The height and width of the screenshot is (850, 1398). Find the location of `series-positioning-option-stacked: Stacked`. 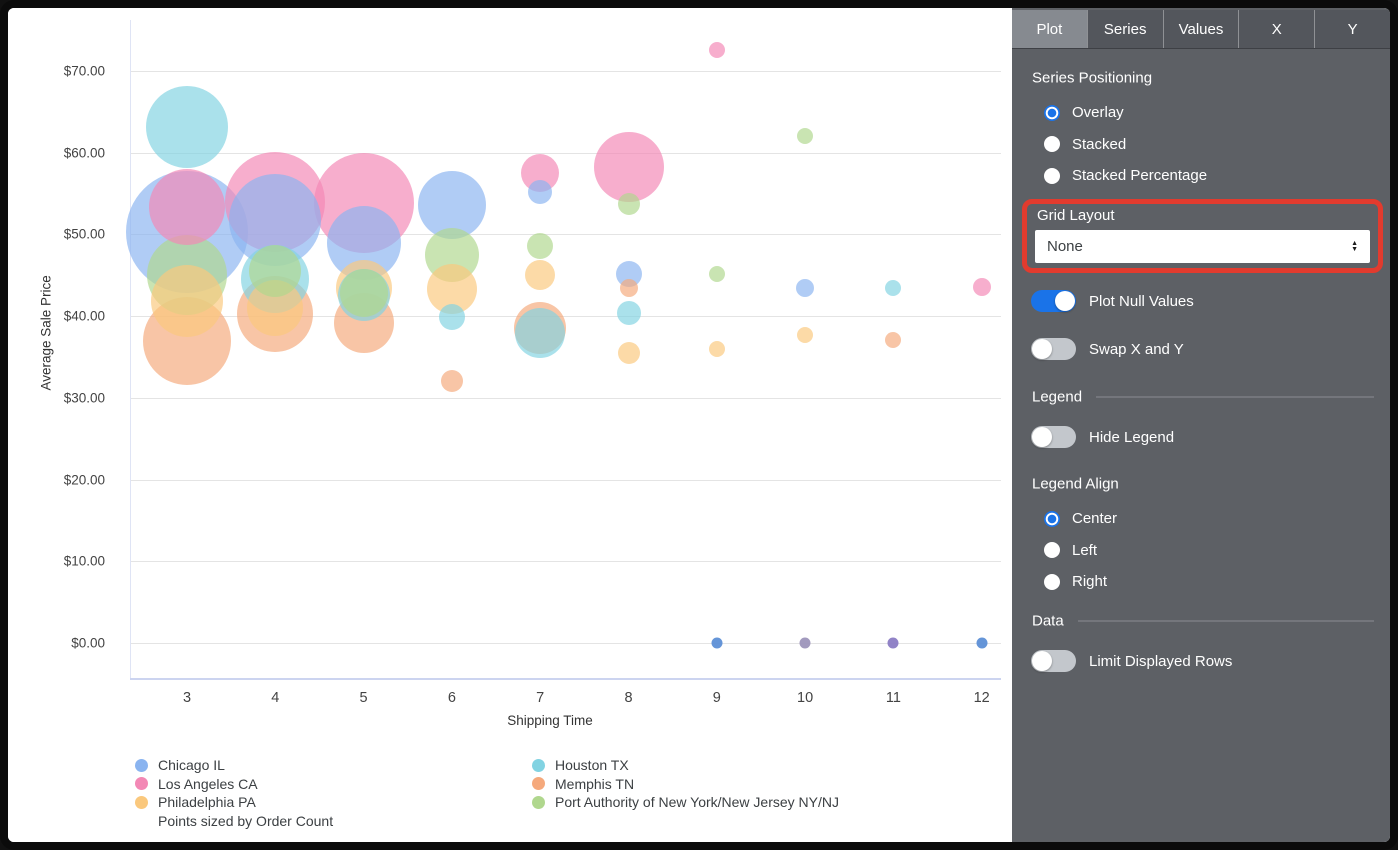

series-positioning-option-stacked: Stacked is located at coordinates (1201, 145).